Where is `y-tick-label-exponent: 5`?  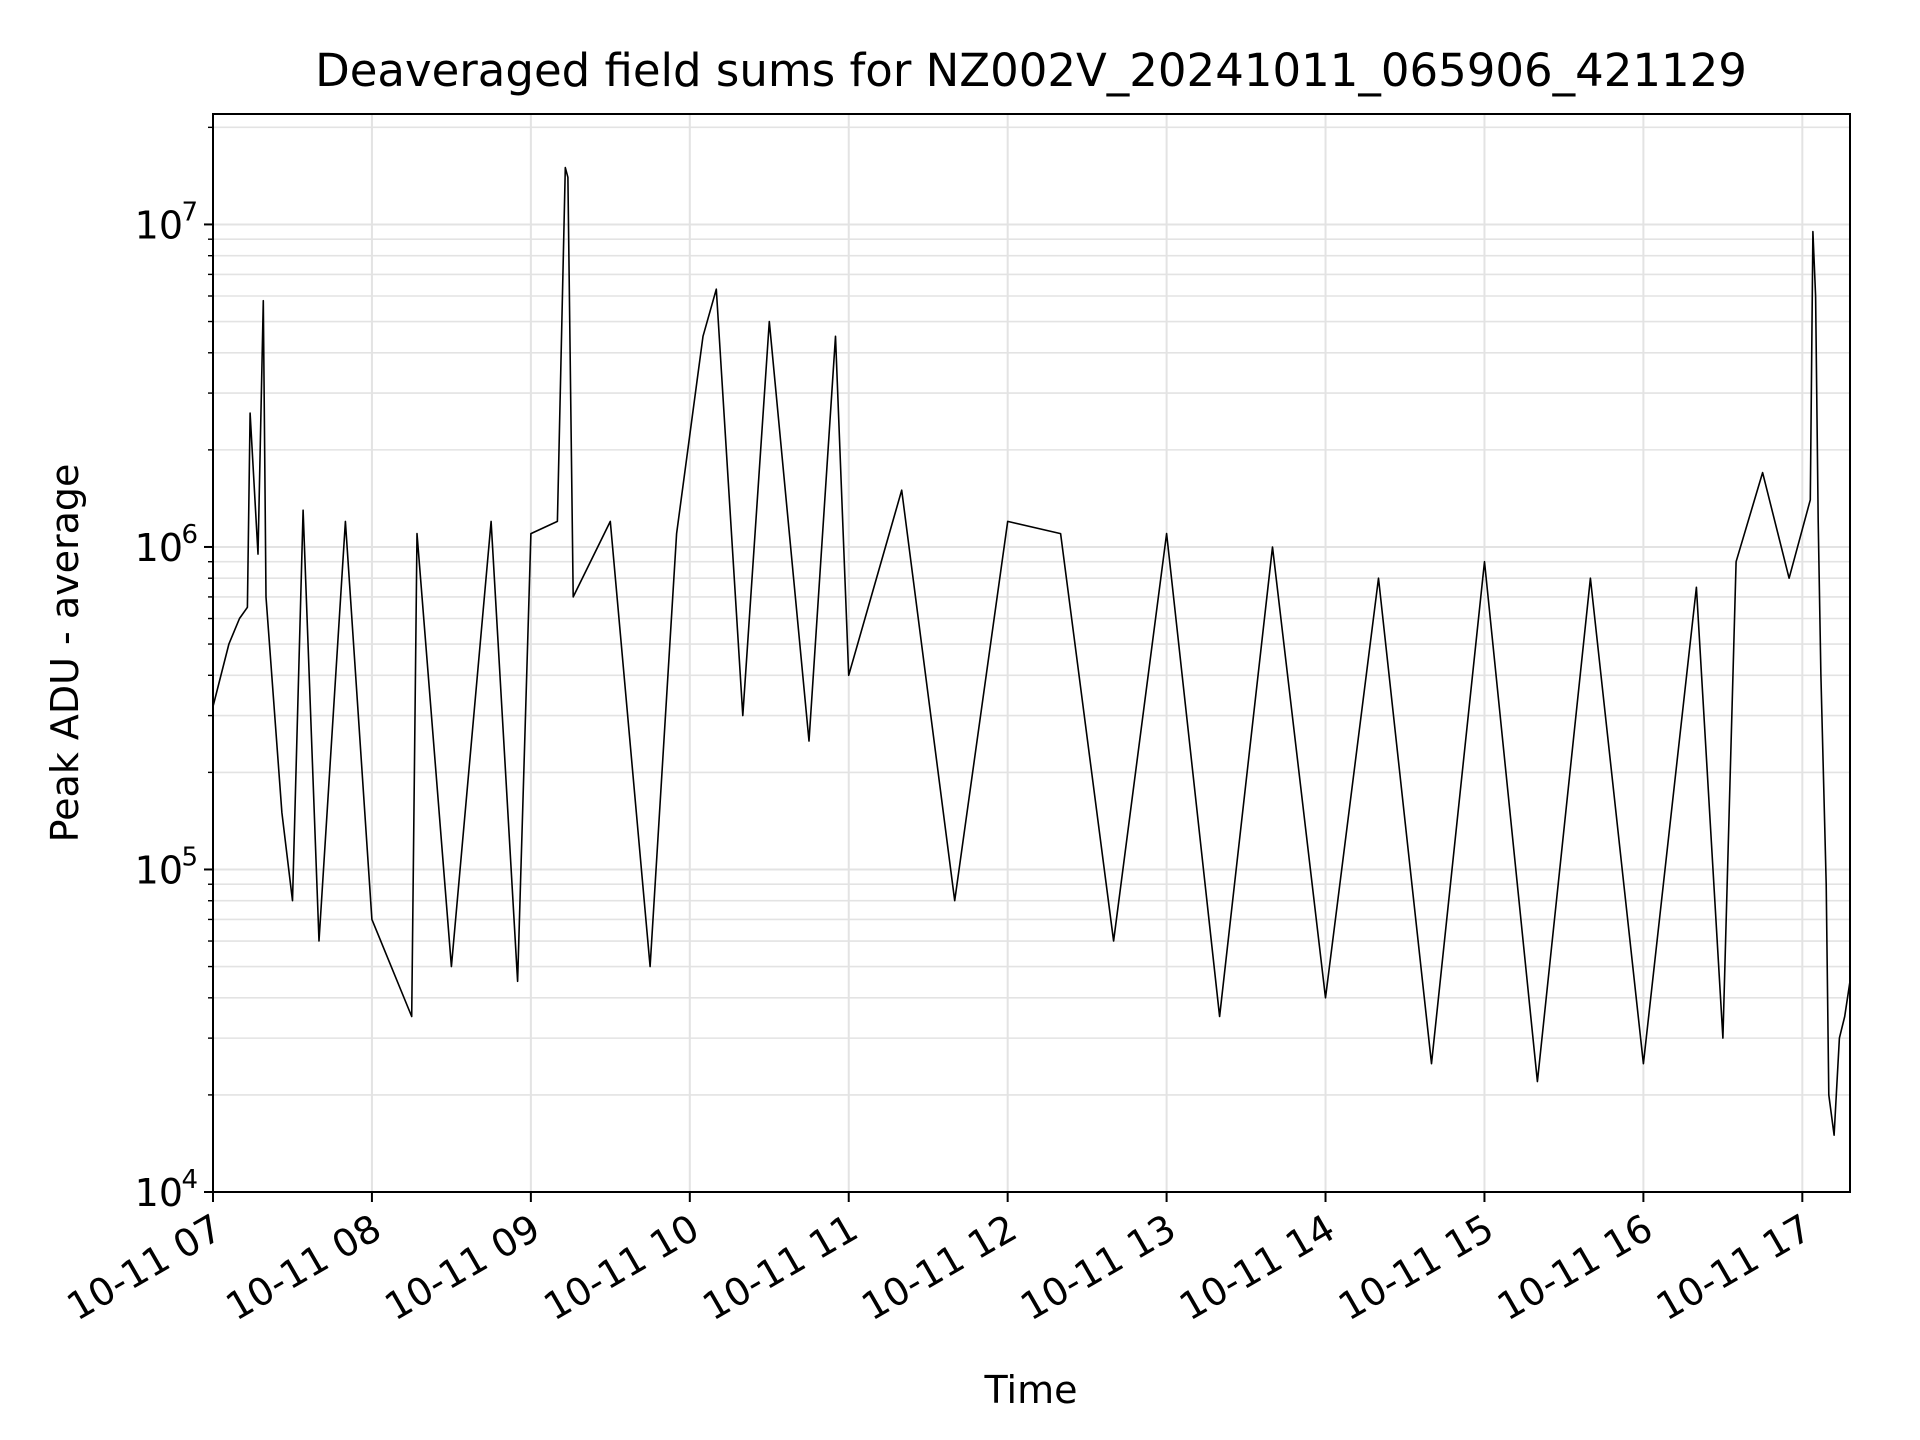
y-tick-label-exponent: 5 is located at coordinates (189, 857).